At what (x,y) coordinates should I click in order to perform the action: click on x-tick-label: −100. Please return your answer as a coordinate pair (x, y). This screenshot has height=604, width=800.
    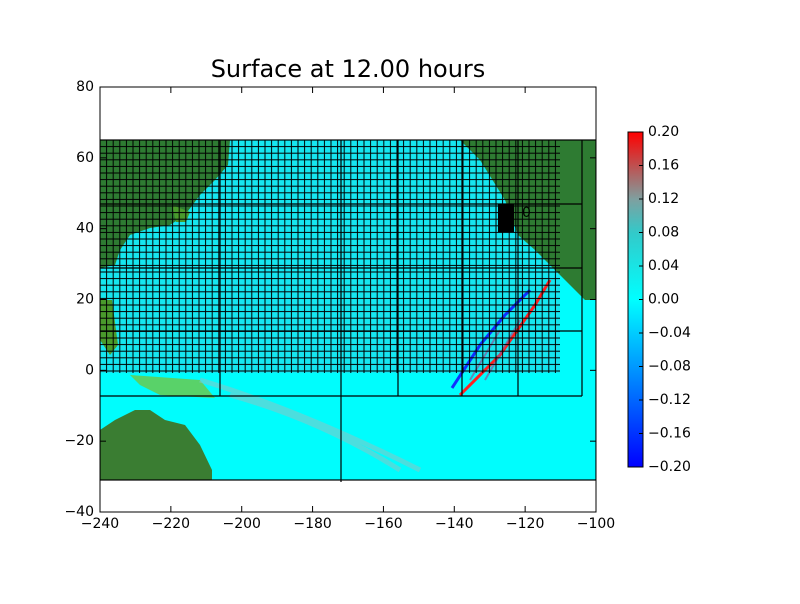
    Looking at the image, I should click on (596, 524).